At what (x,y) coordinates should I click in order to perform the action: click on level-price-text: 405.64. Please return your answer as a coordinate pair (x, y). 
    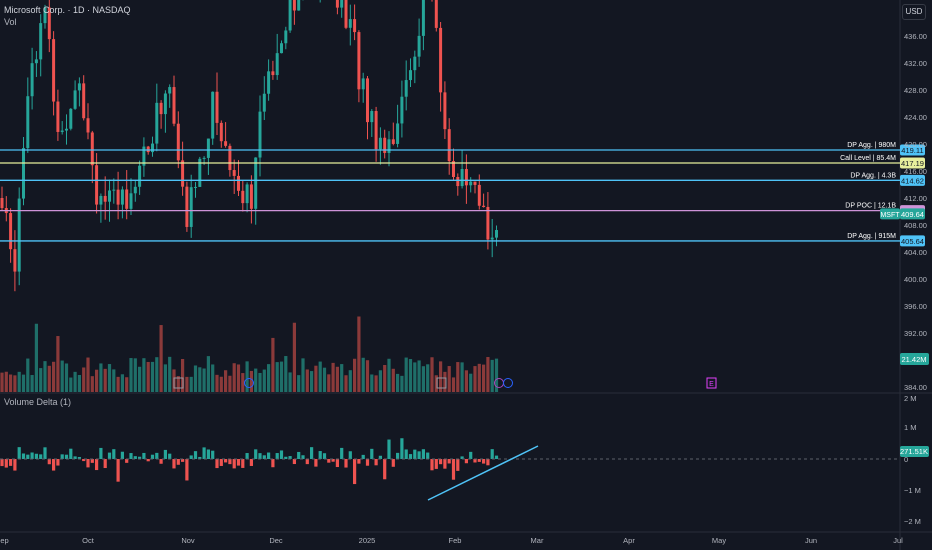
    Looking at the image, I should click on (912, 241).